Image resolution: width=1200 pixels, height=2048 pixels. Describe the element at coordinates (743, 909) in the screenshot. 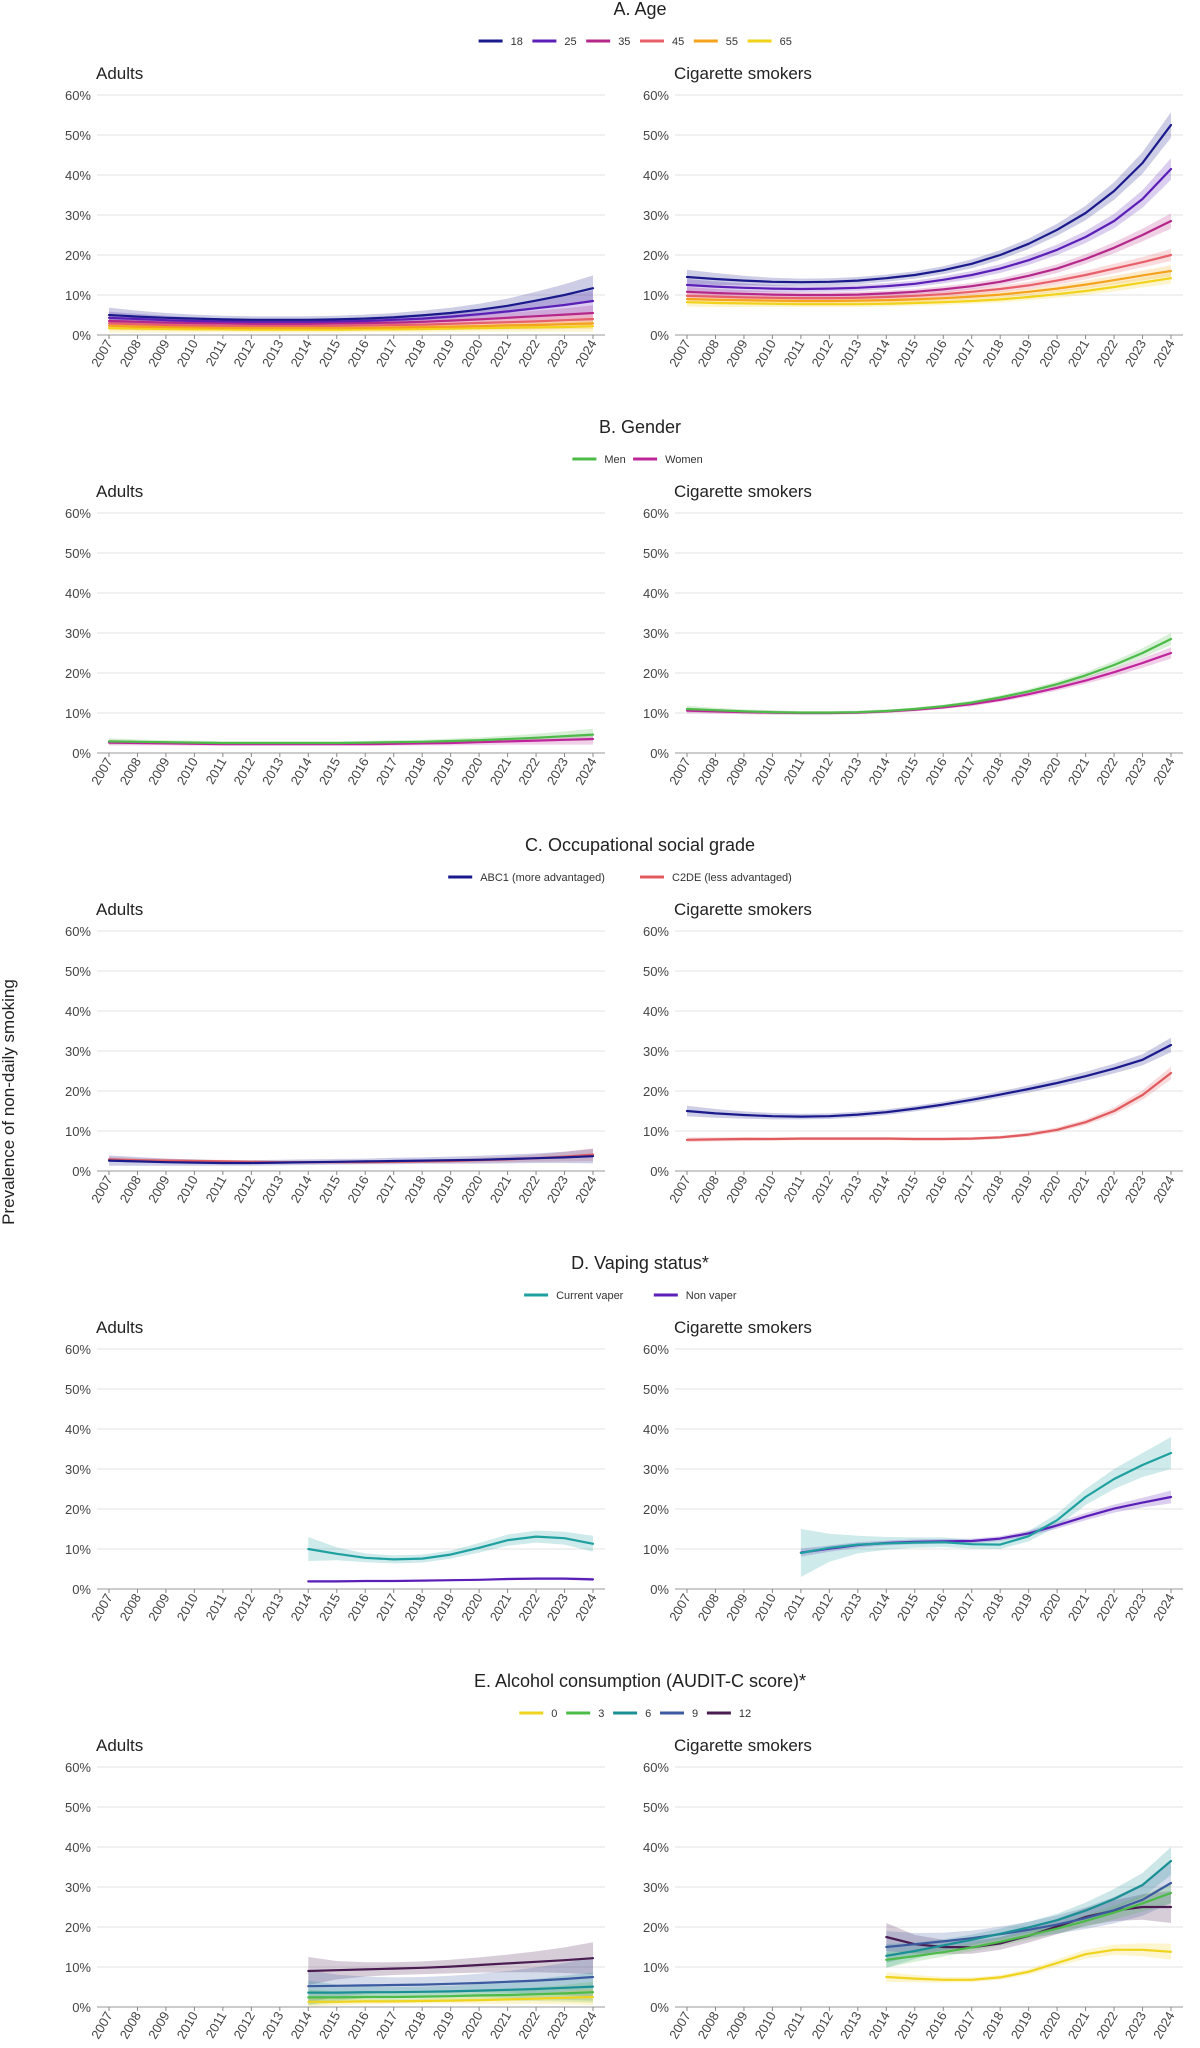

I see `panel-title: Cigarette smokers` at that location.